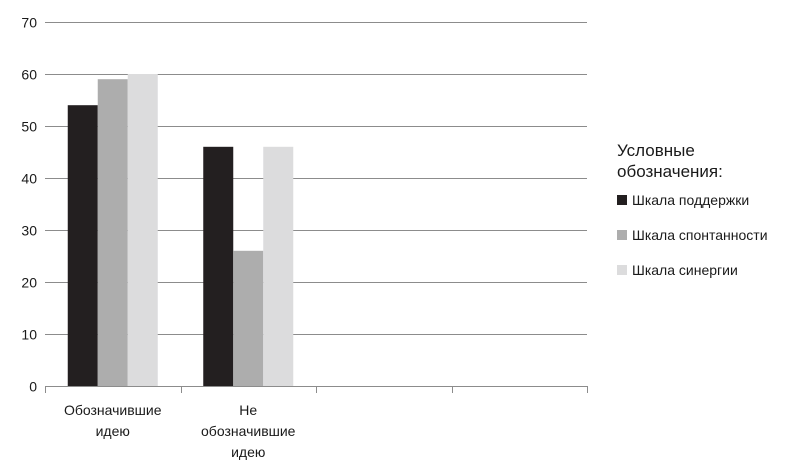 The width and height of the screenshot is (802, 464). I want to click on y-tick-label-40: 40, so click(29, 179).